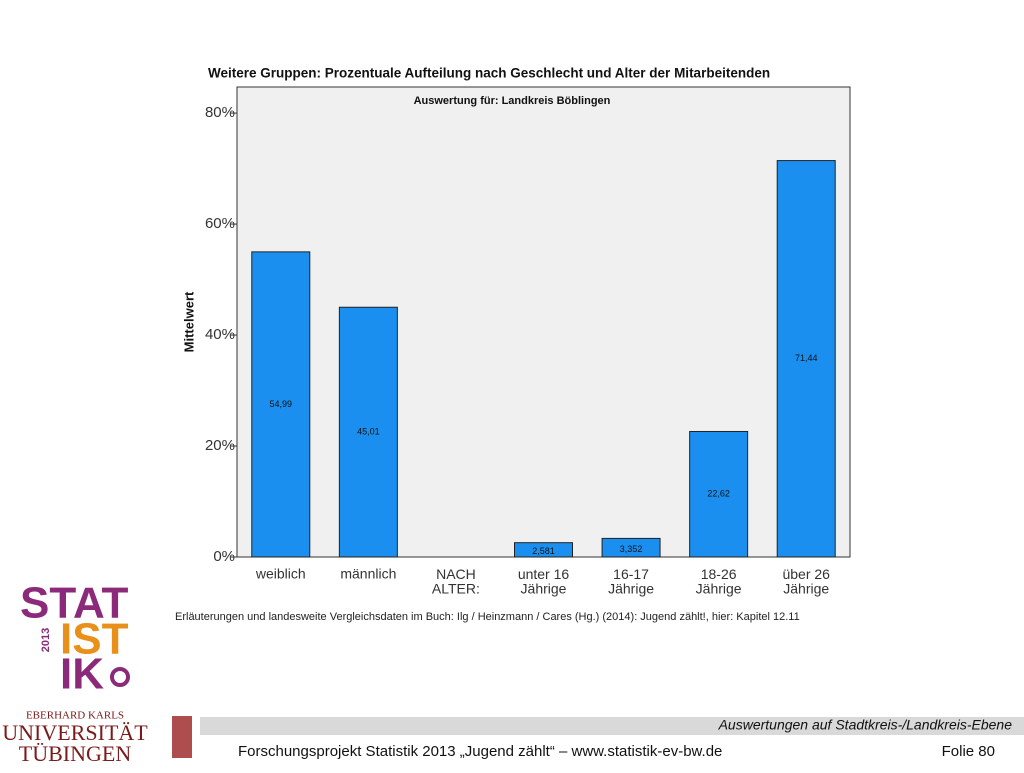 The width and height of the screenshot is (1024, 773). What do you see at coordinates (94, 639) in the screenshot?
I see `logo-text: IST` at bounding box center [94, 639].